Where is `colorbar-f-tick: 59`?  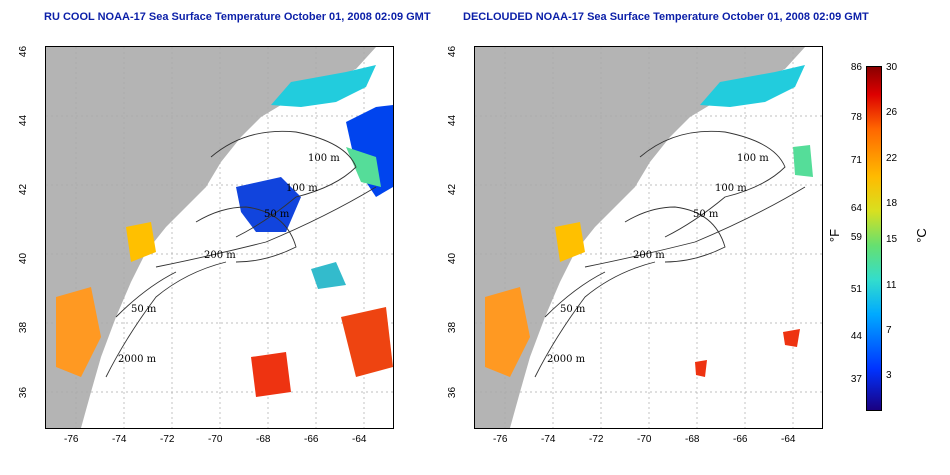 colorbar-f-tick: 59 is located at coordinates (856, 237).